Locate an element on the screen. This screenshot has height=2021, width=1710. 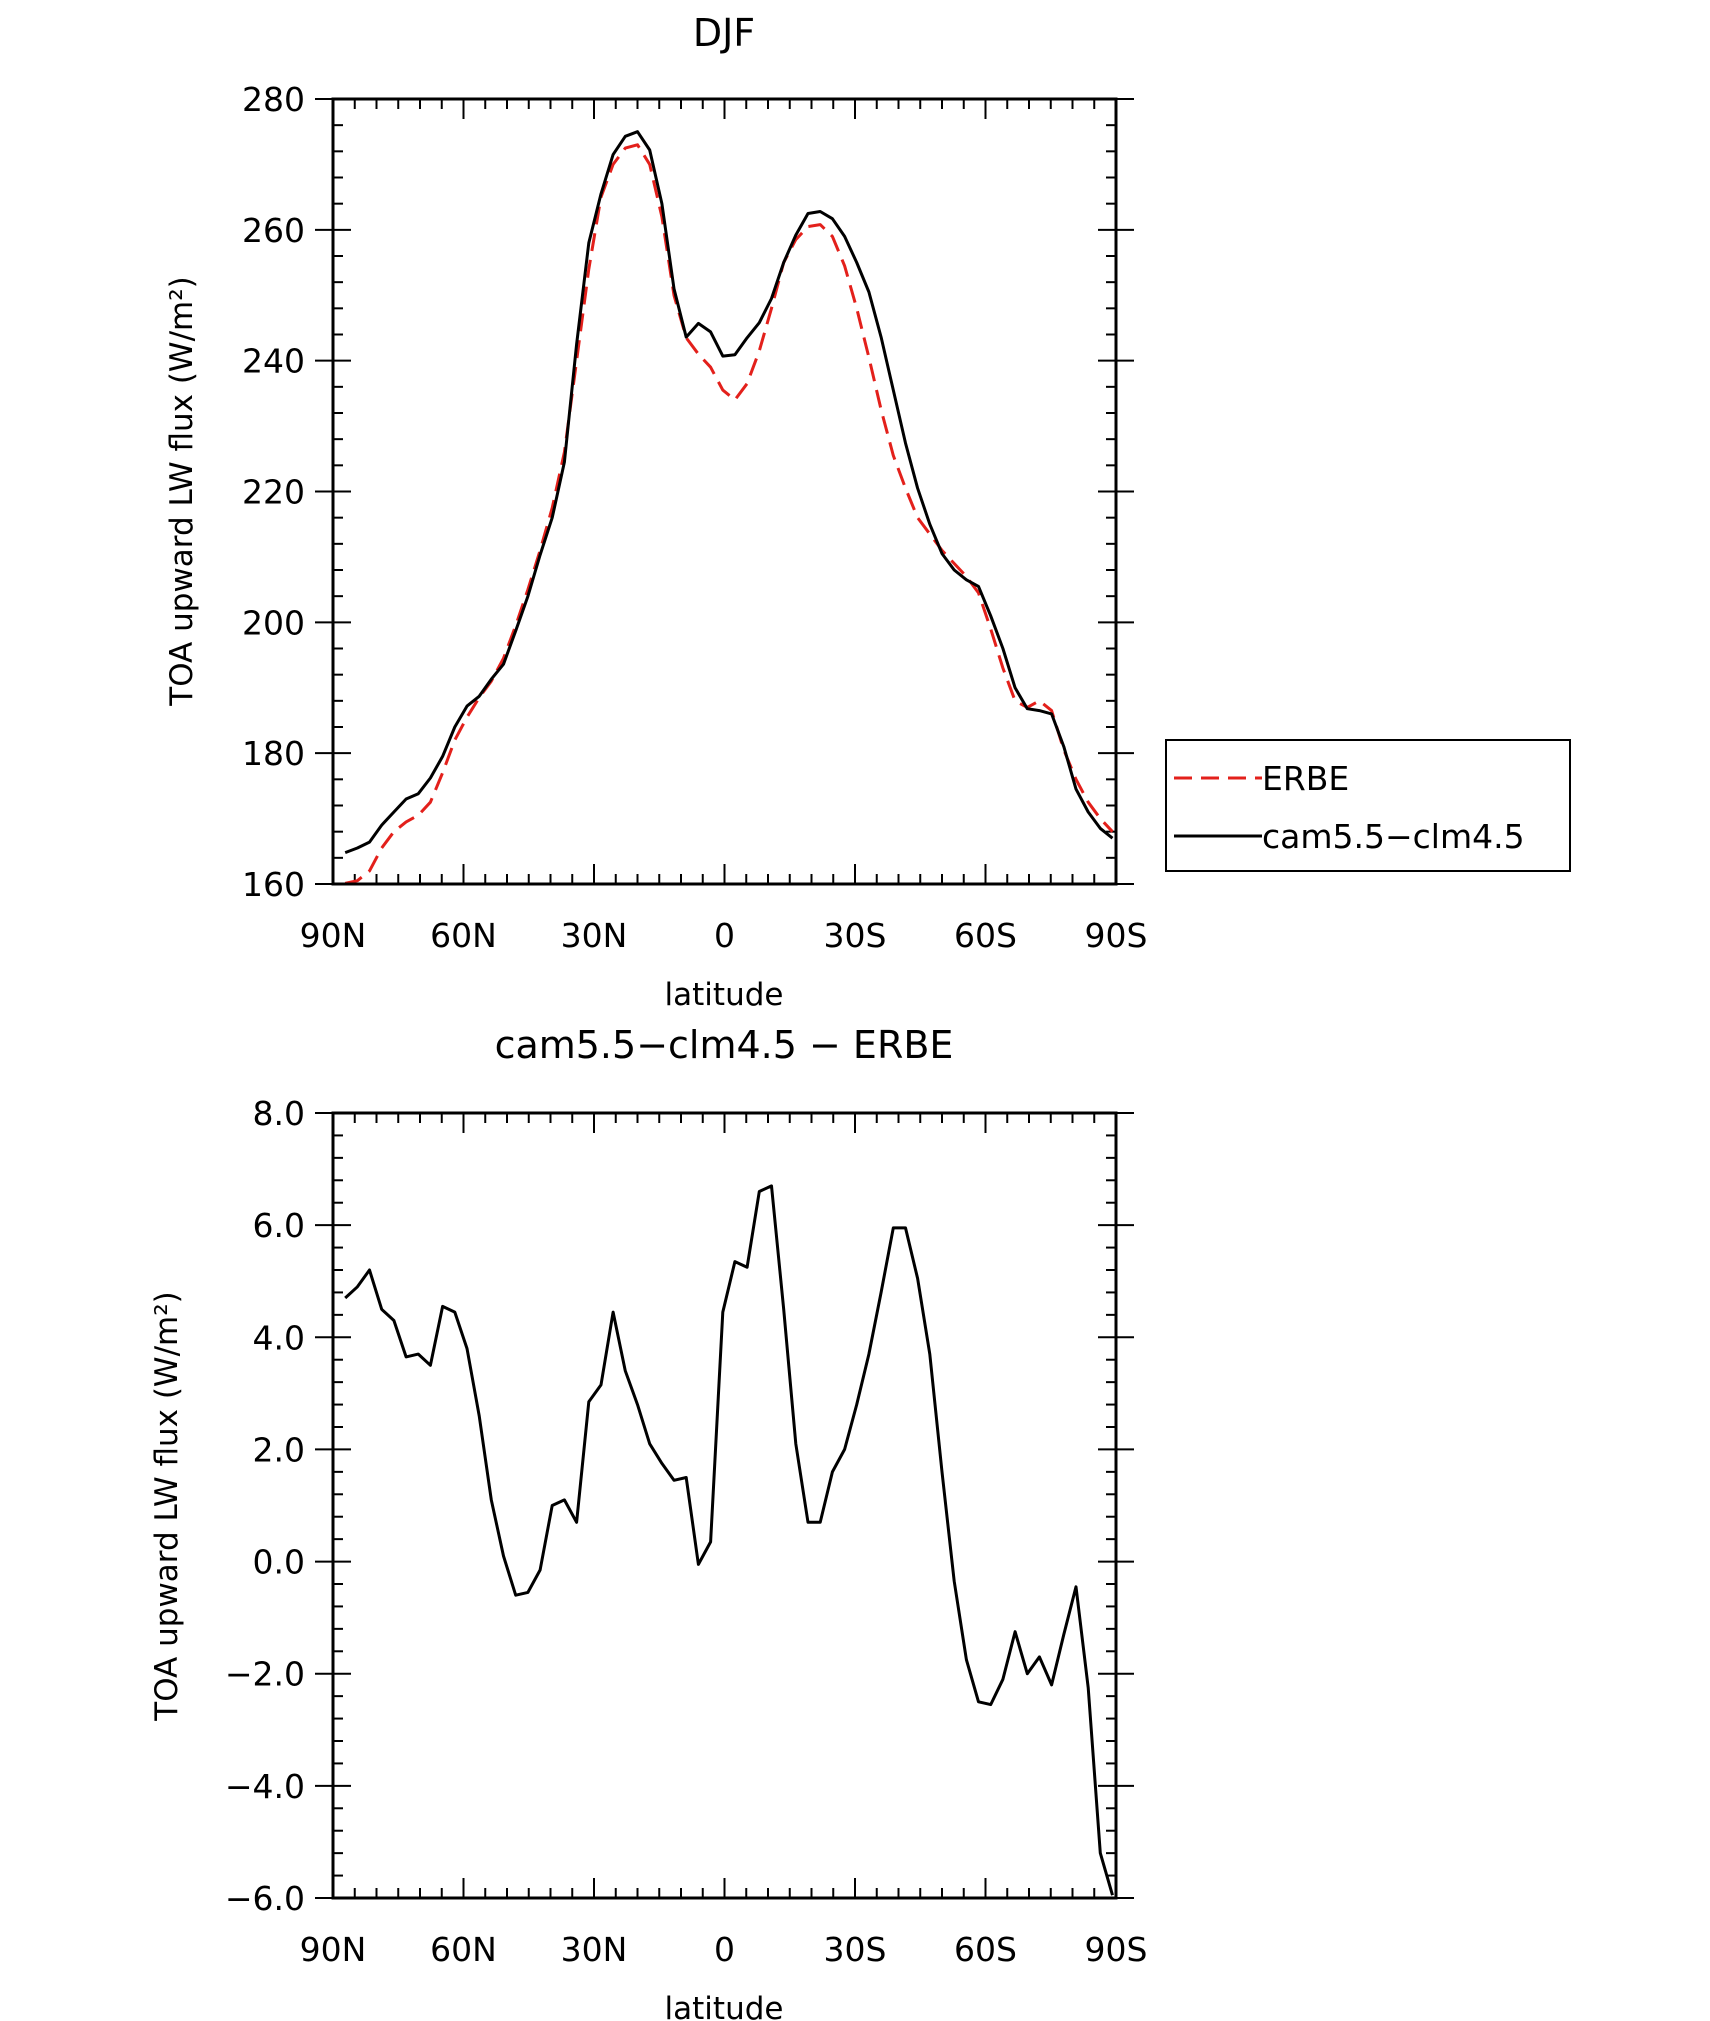
legend-box is located at coordinates (1368, 805).